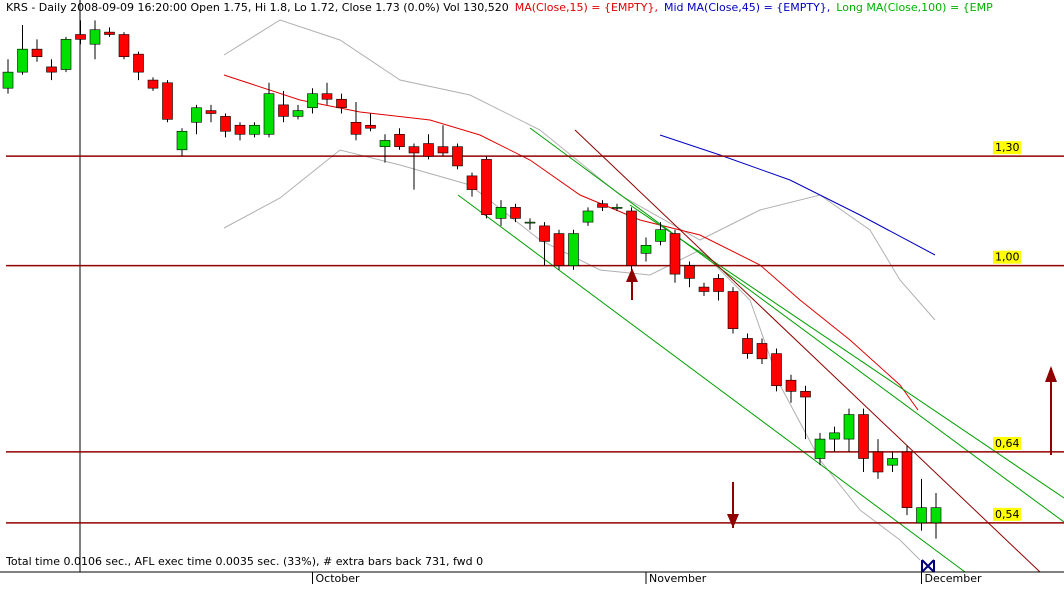 The image size is (1064, 589). I want to click on x-tick-label: November, so click(678, 578).